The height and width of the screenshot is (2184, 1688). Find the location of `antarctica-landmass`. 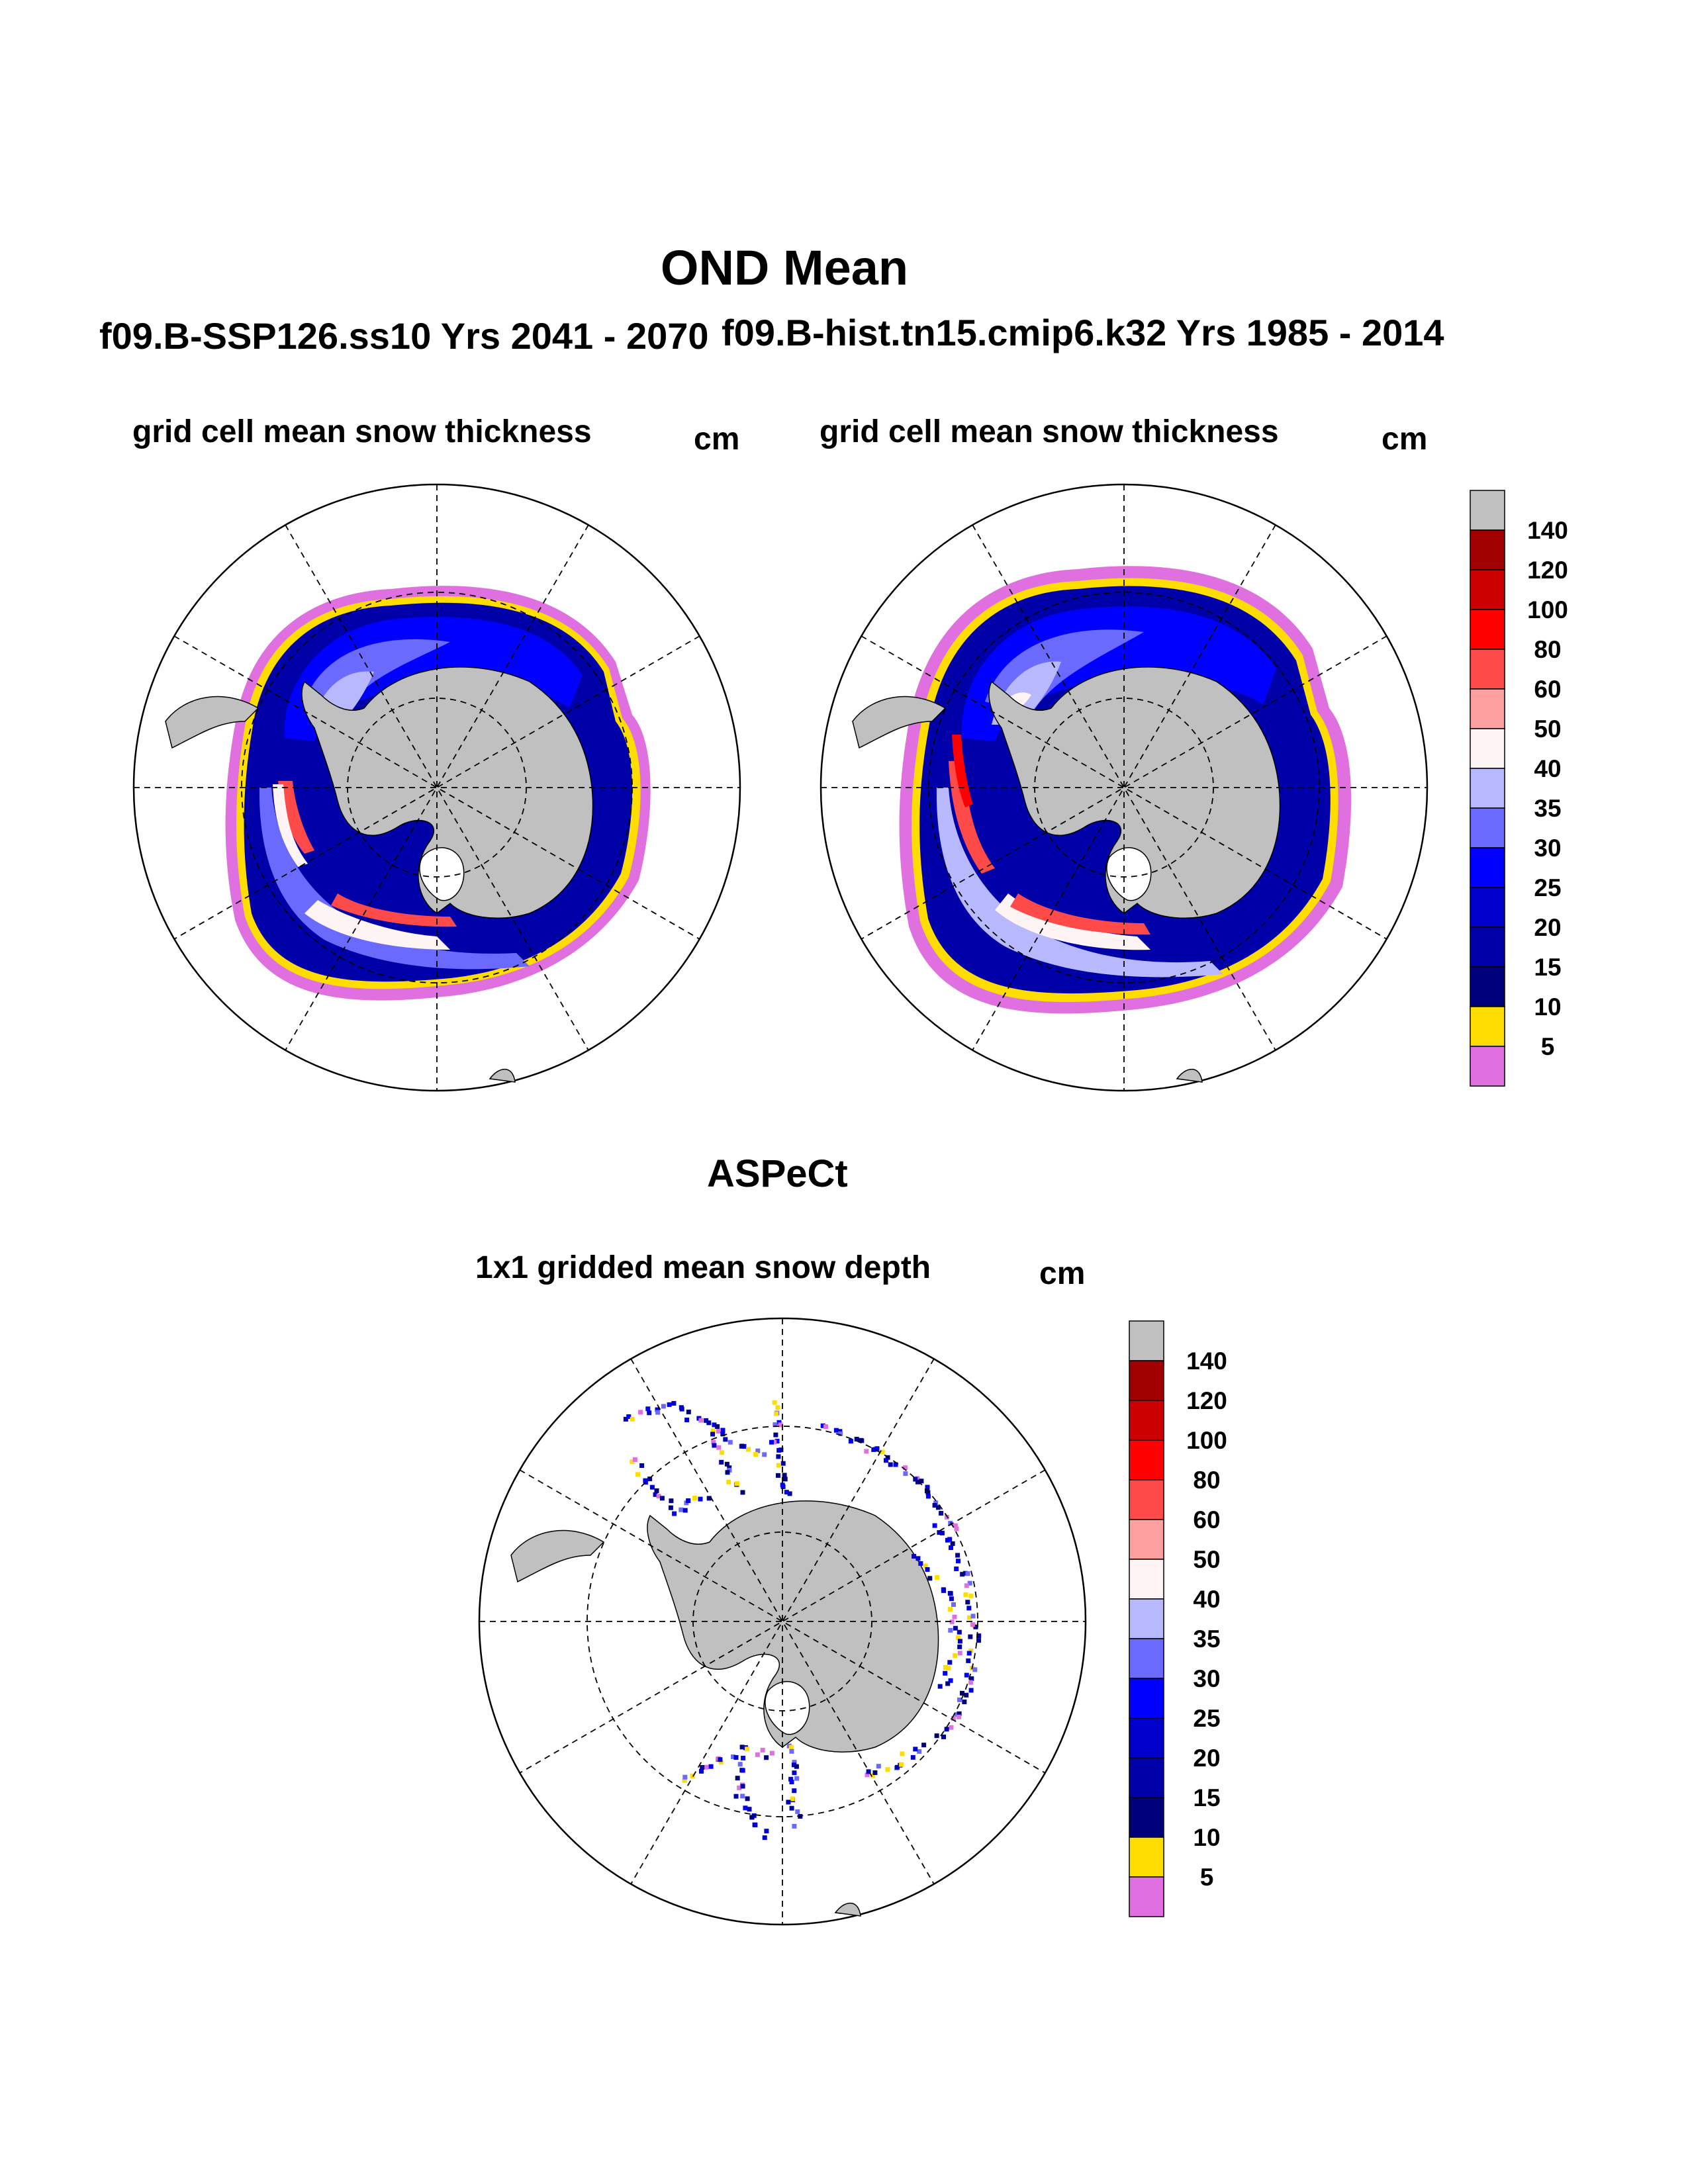

antarctica-landmass is located at coordinates (724, 1709).